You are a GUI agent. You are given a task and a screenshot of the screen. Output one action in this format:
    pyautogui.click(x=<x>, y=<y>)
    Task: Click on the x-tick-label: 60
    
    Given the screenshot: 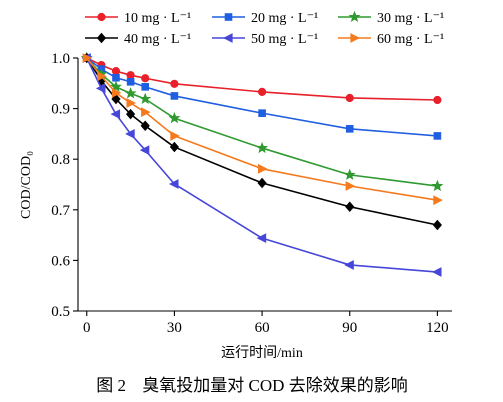 What is the action you would take?
    pyautogui.click(x=262, y=328)
    